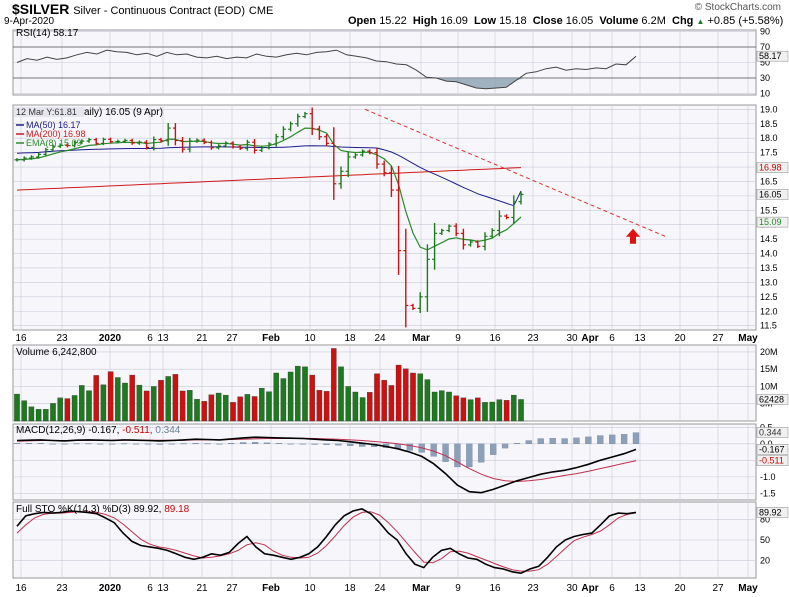 The width and height of the screenshot is (789, 597). What do you see at coordinates (150, 588) in the screenshot?
I see `bottom-xtick-label: 6` at bounding box center [150, 588].